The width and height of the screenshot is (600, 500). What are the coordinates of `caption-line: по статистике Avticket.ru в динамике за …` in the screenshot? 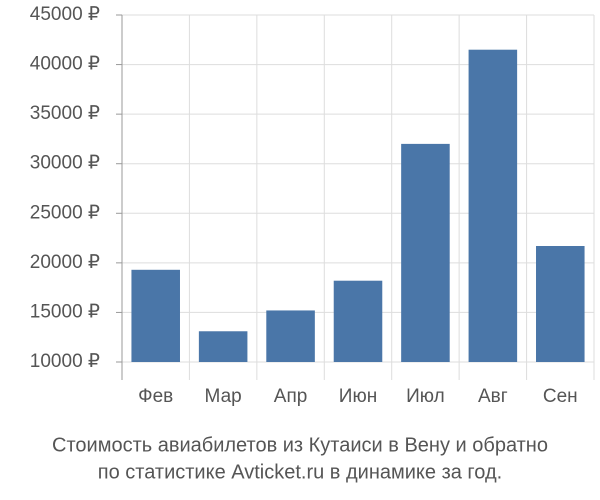 It's located at (300, 472).